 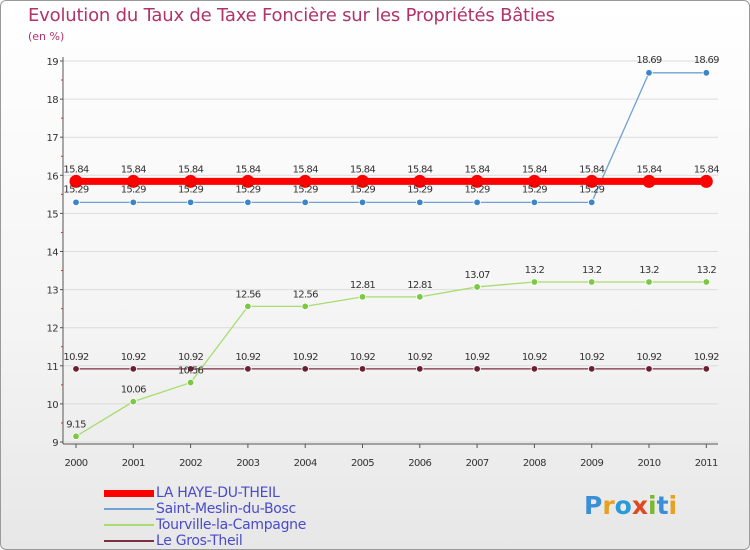 I want to click on y-tick-label: 13, so click(x=52, y=291).